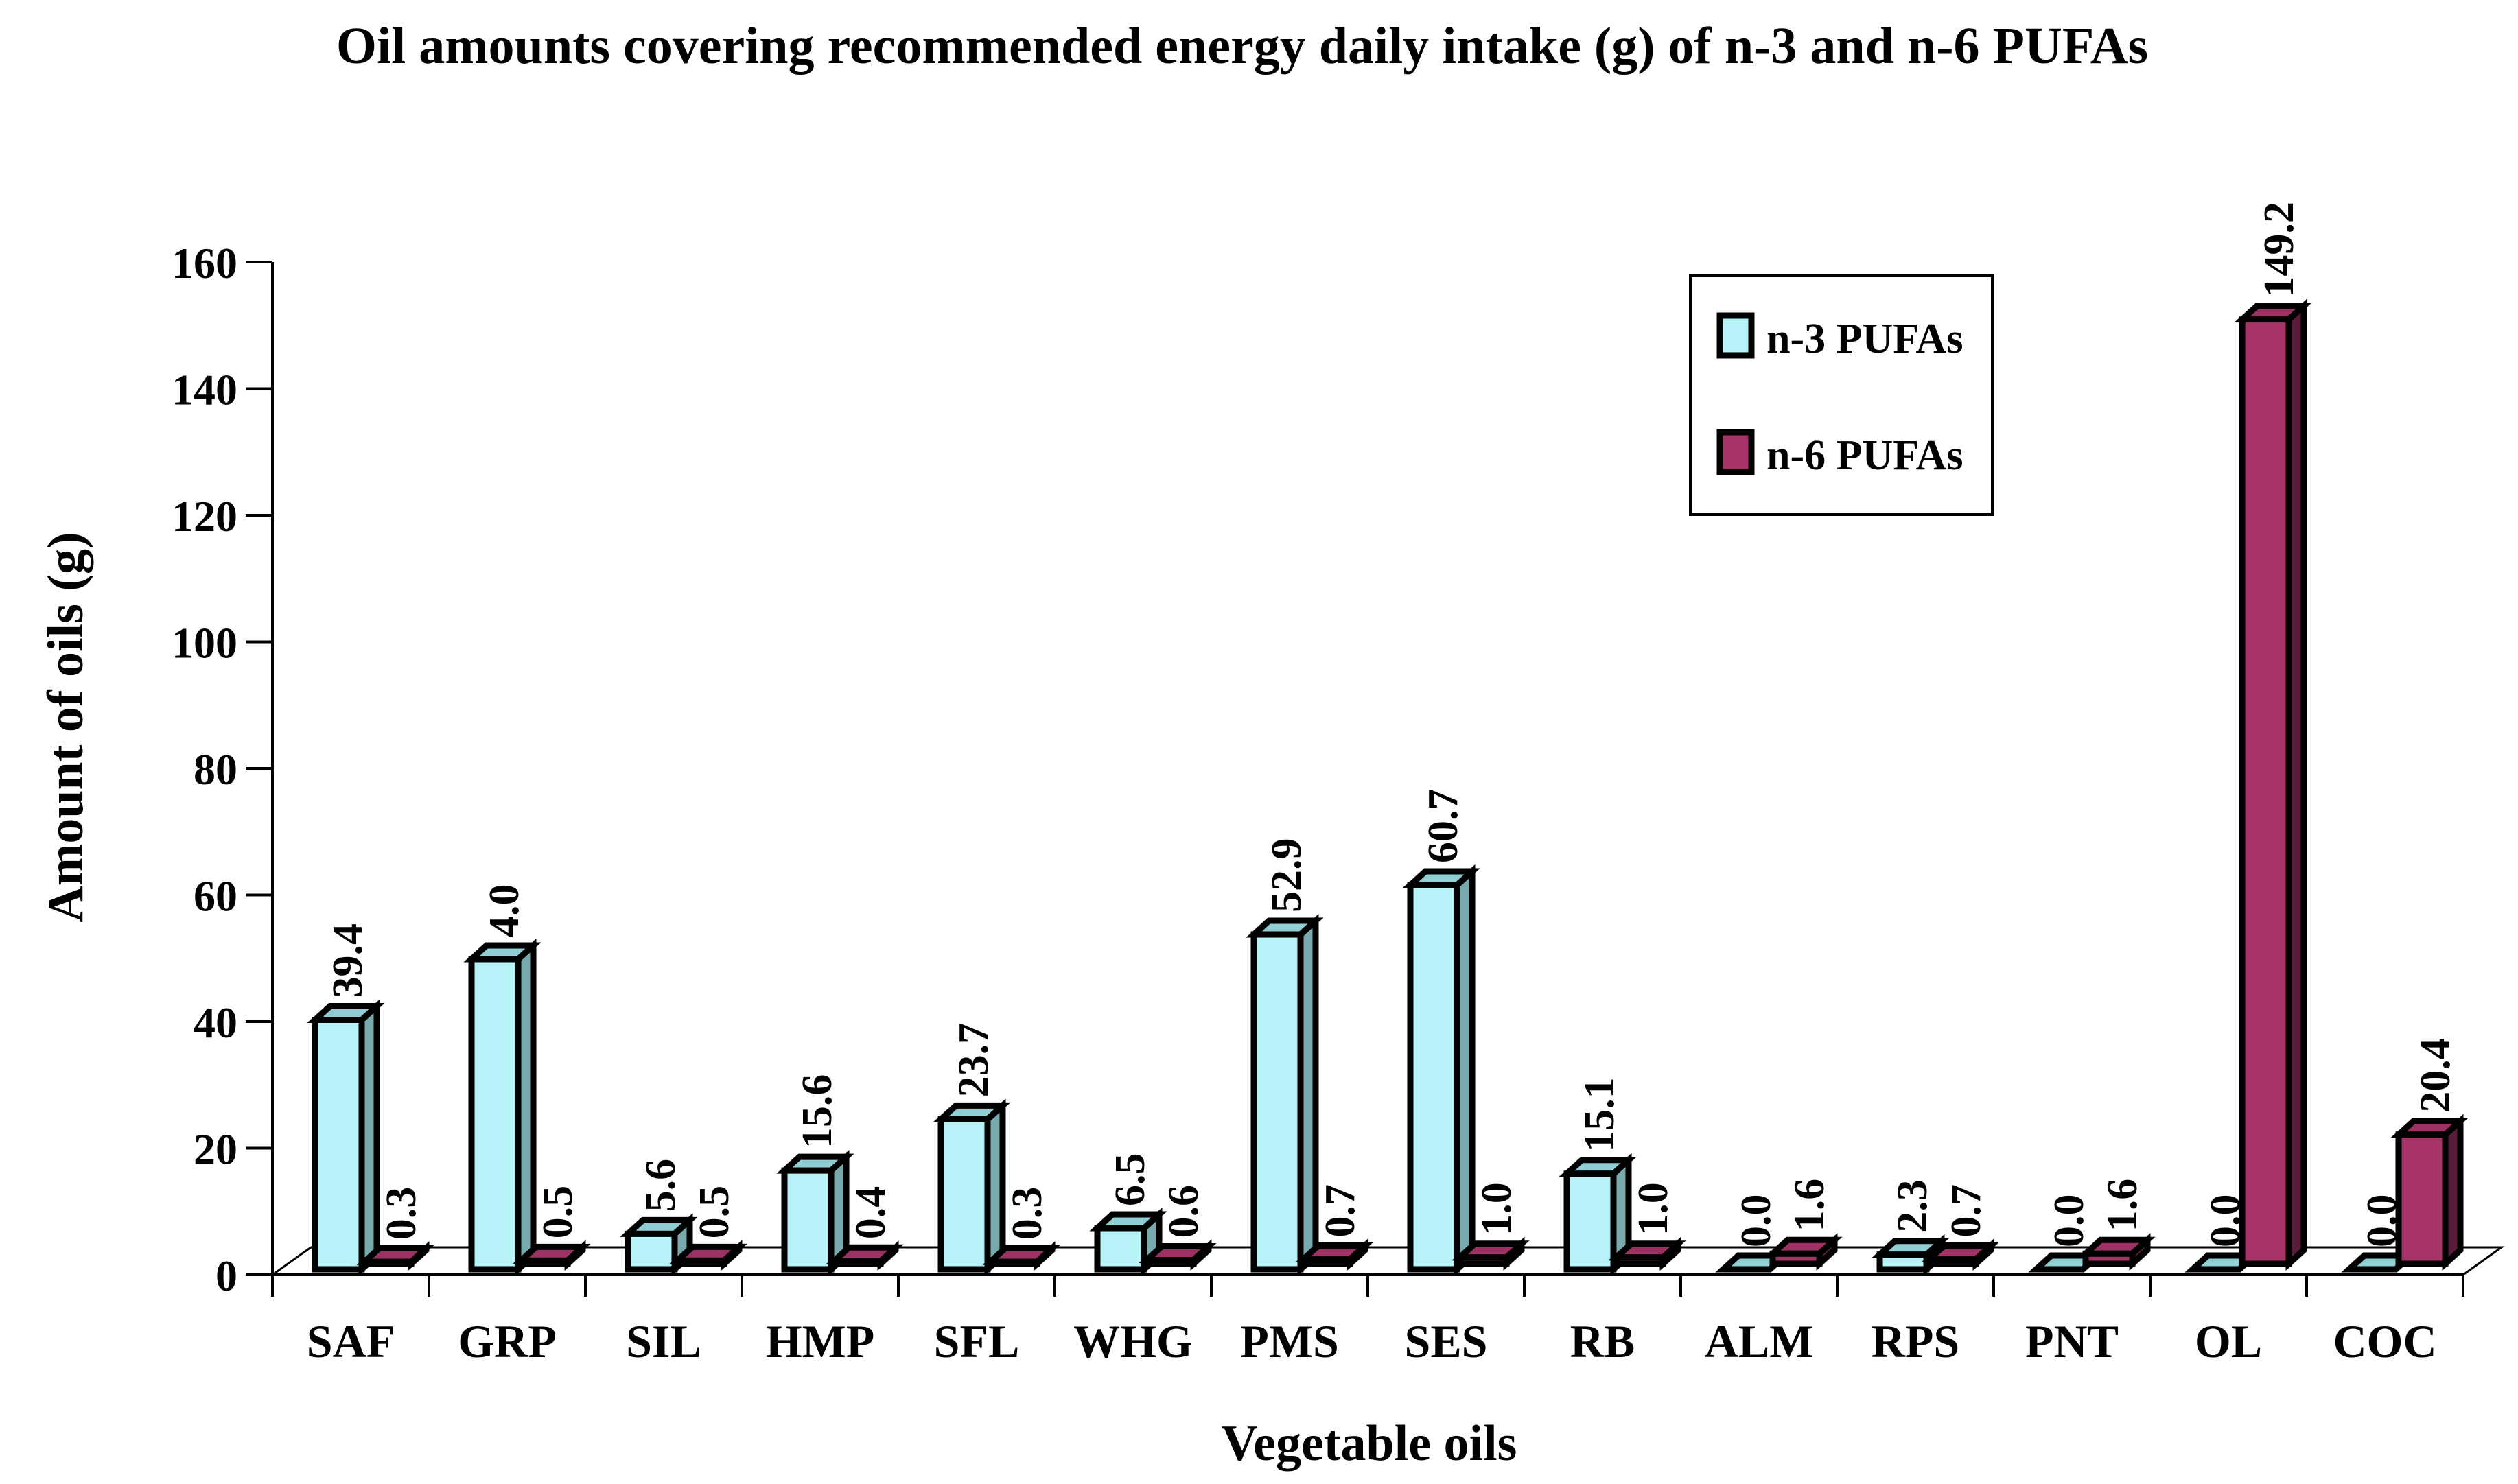 This screenshot has width=2518, height=1484. I want to click on bar-n3-SFL-front, so click(964, 1194).